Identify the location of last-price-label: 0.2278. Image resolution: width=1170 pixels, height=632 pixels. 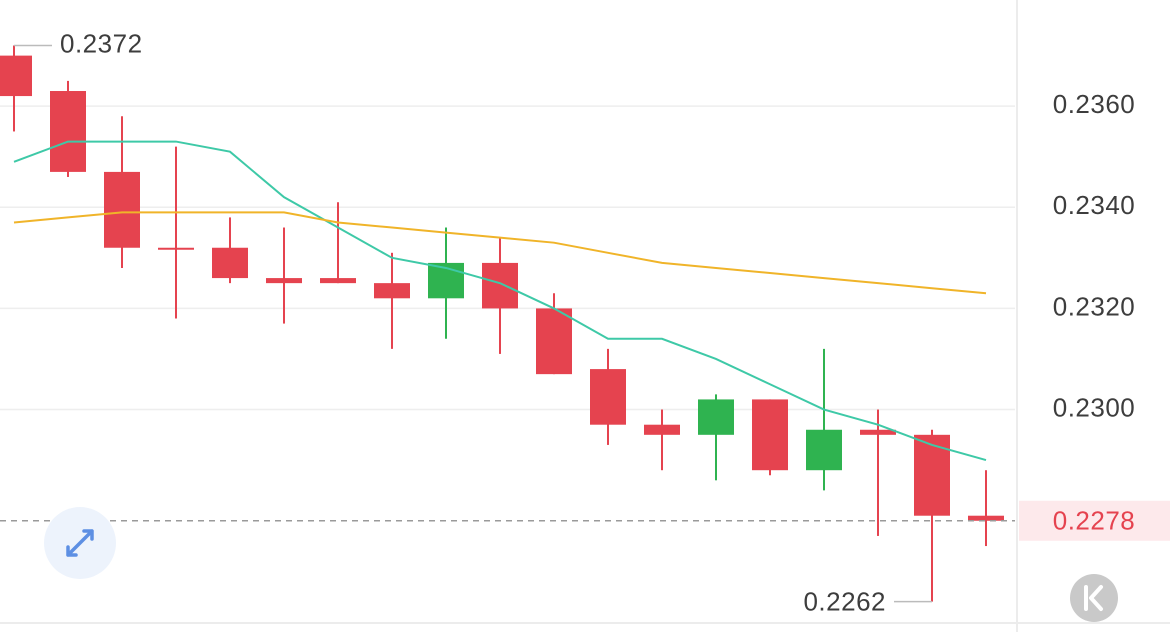
(1094, 521).